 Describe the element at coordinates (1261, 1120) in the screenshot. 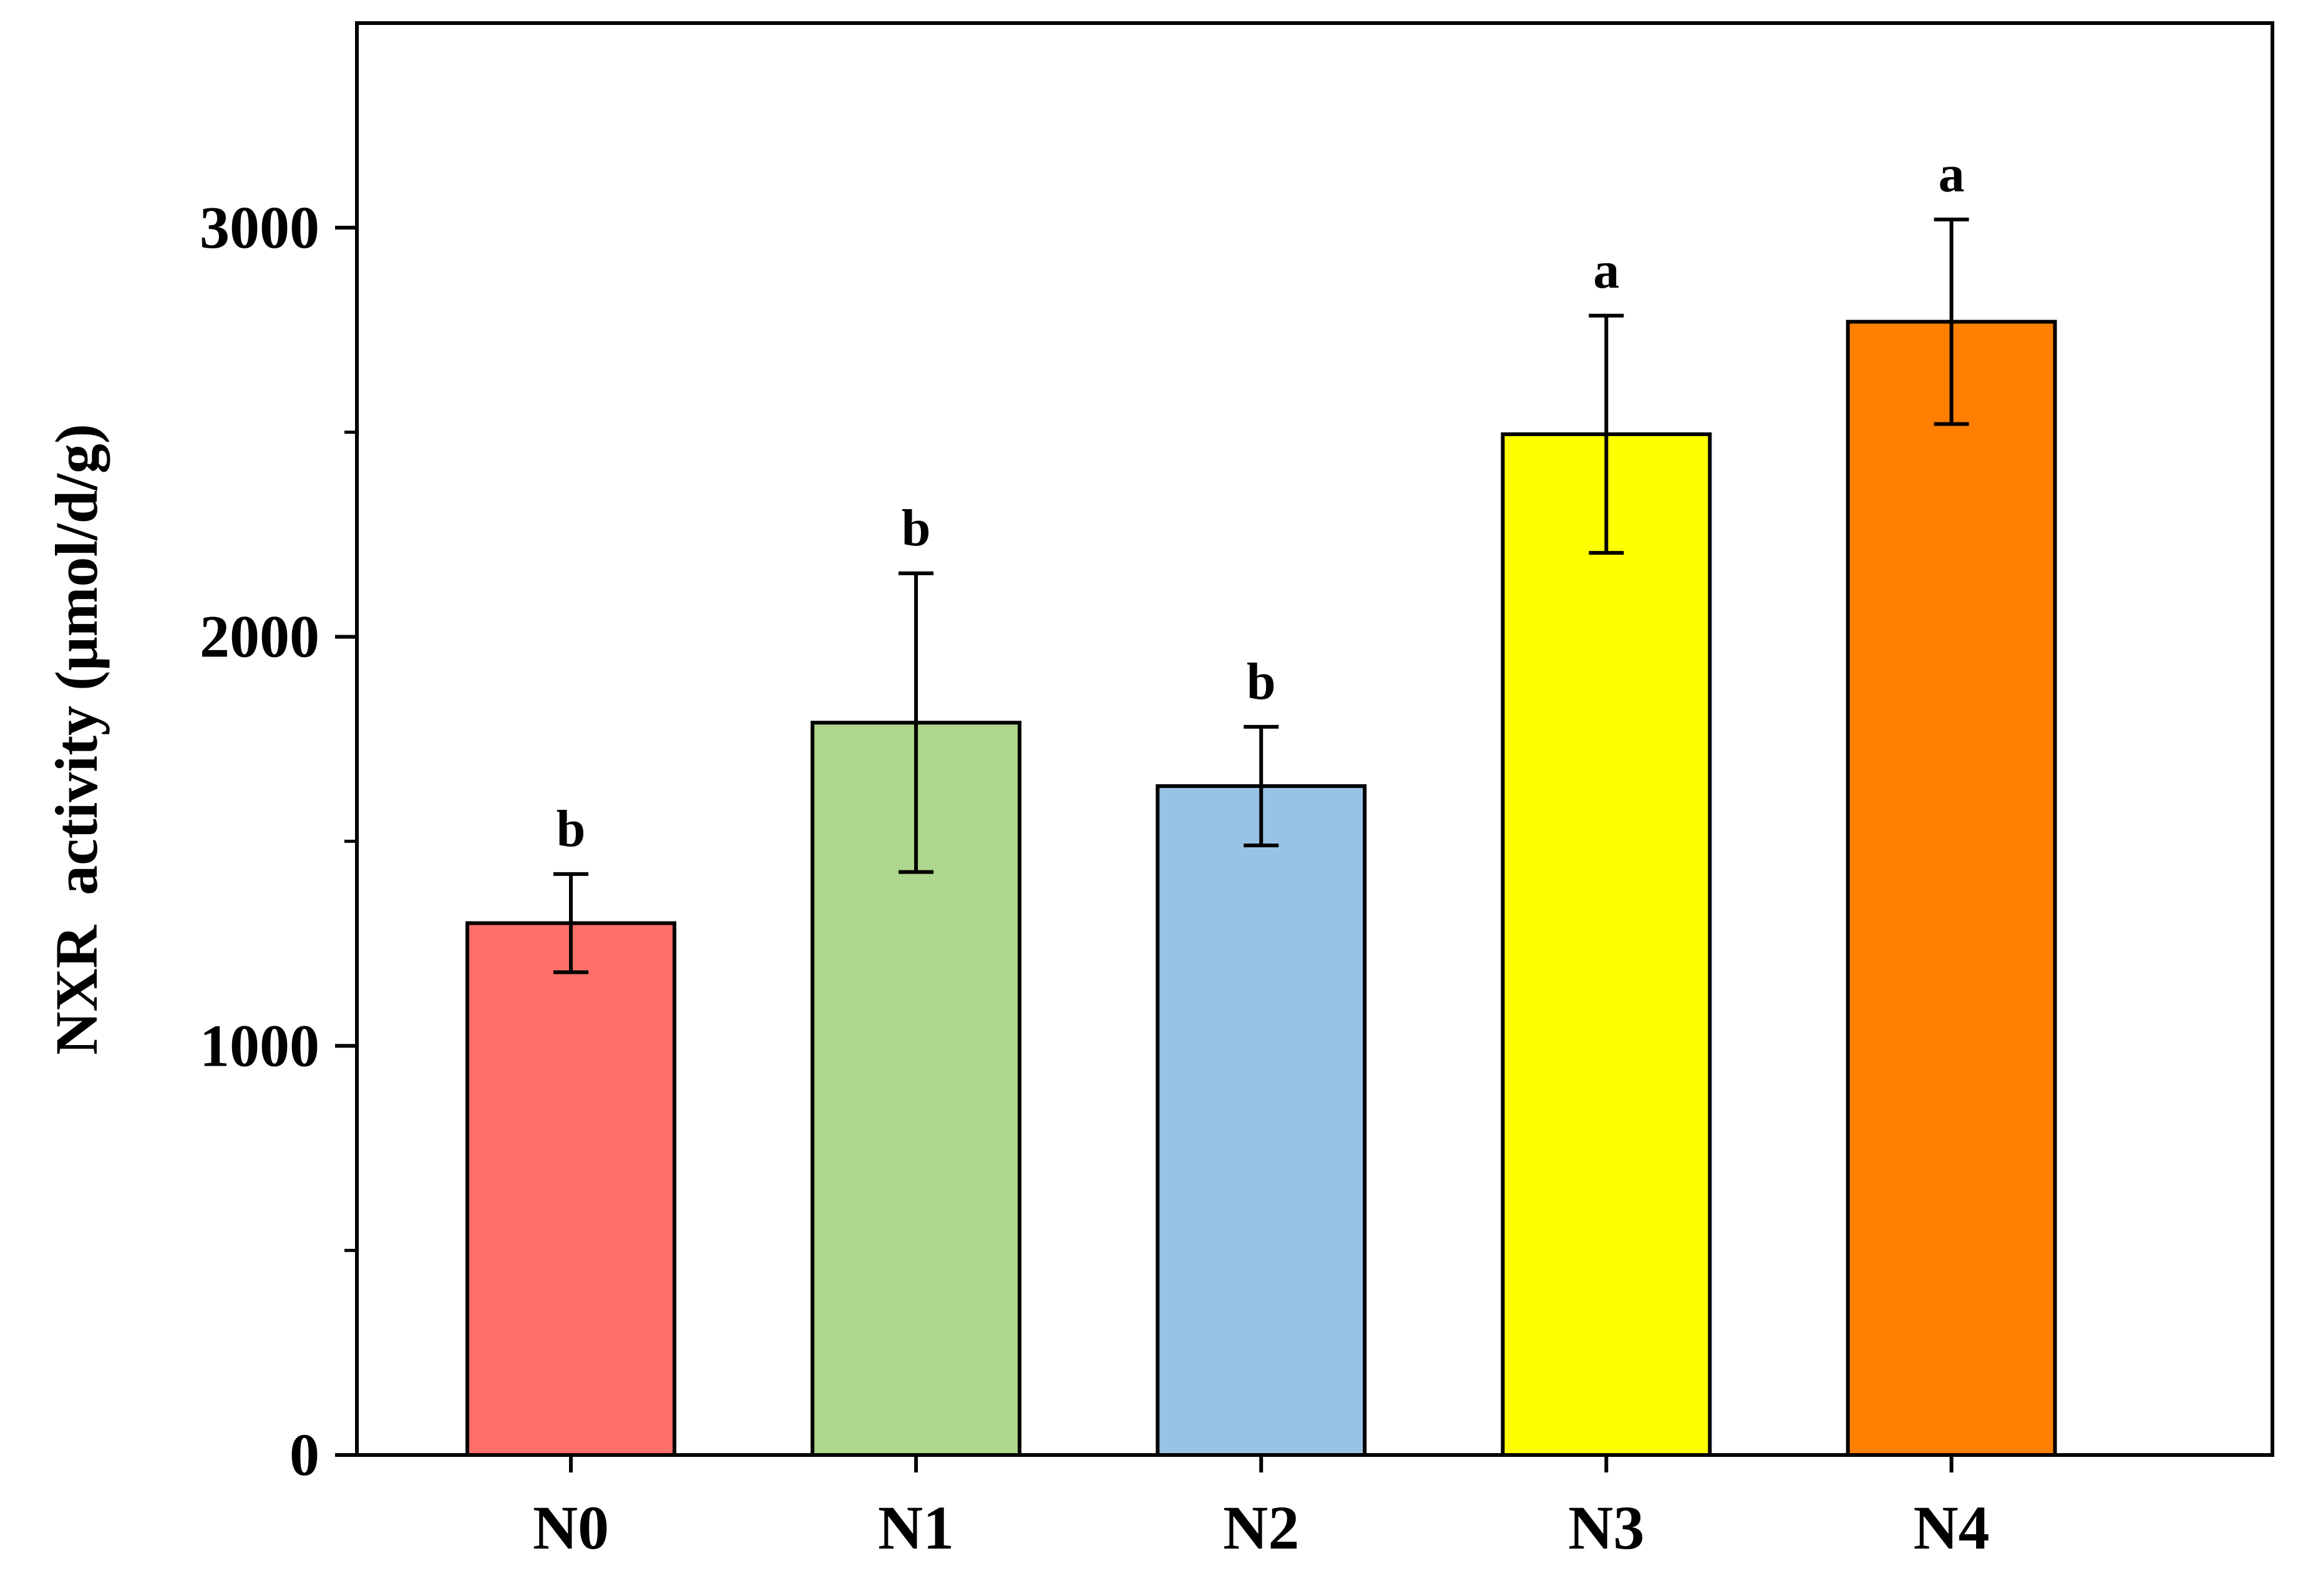

I see `bar-n2` at that location.